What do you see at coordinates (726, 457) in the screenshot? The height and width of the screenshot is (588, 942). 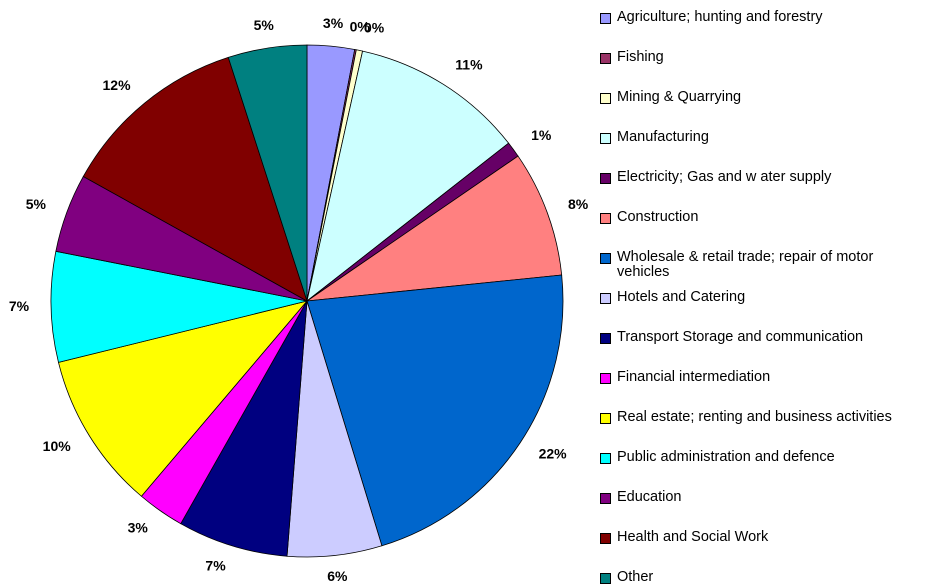 I see `legend-label: Public administration and defence` at bounding box center [726, 457].